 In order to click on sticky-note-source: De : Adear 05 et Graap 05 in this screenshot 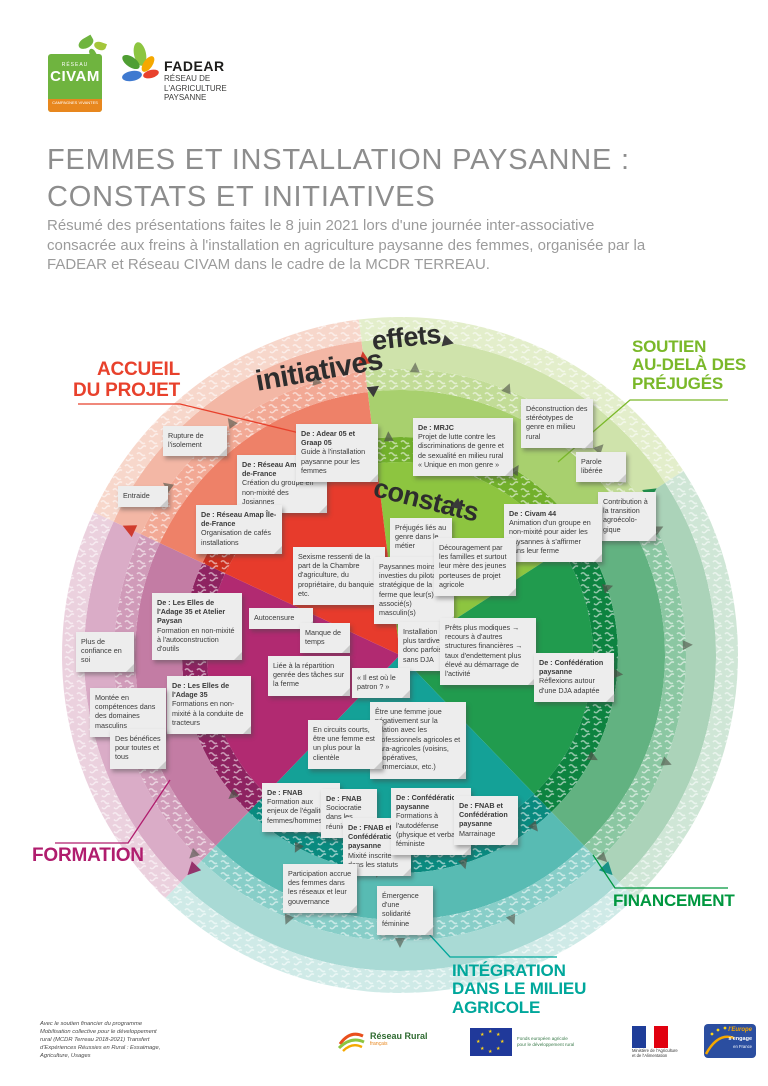, I will do `click(328, 438)`.